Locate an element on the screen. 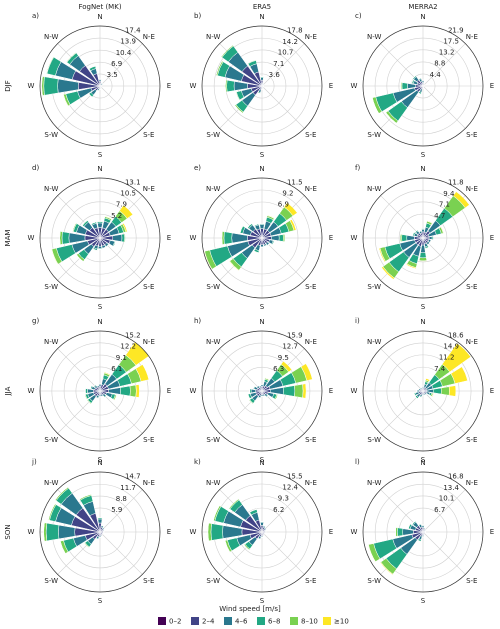 This screenshot has width=500, height=629. windrose-panel: 4.4 8.8 13.2 17.5 21.9 N N-E E S-E S S-W W N-W c) is located at coordinates (423, 85).